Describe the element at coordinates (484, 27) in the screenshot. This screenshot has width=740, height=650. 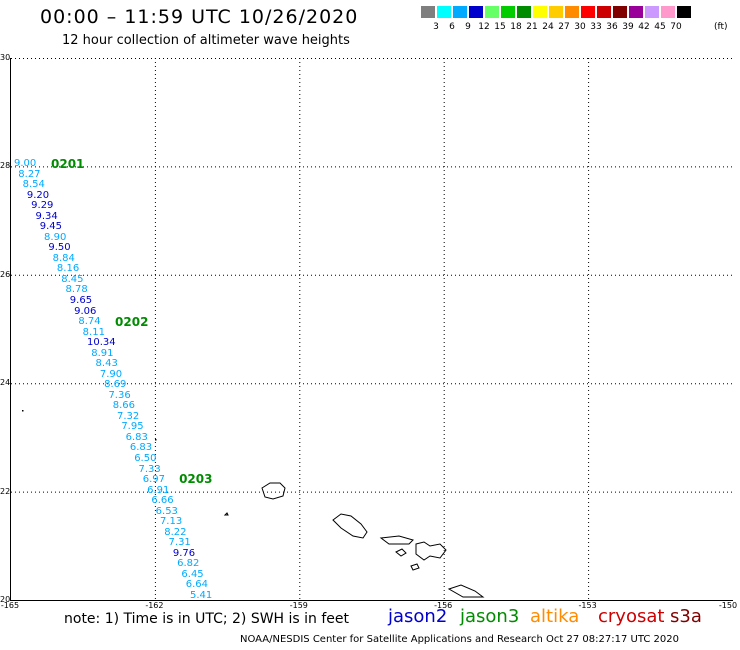
I see `legend-label: 12` at that location.